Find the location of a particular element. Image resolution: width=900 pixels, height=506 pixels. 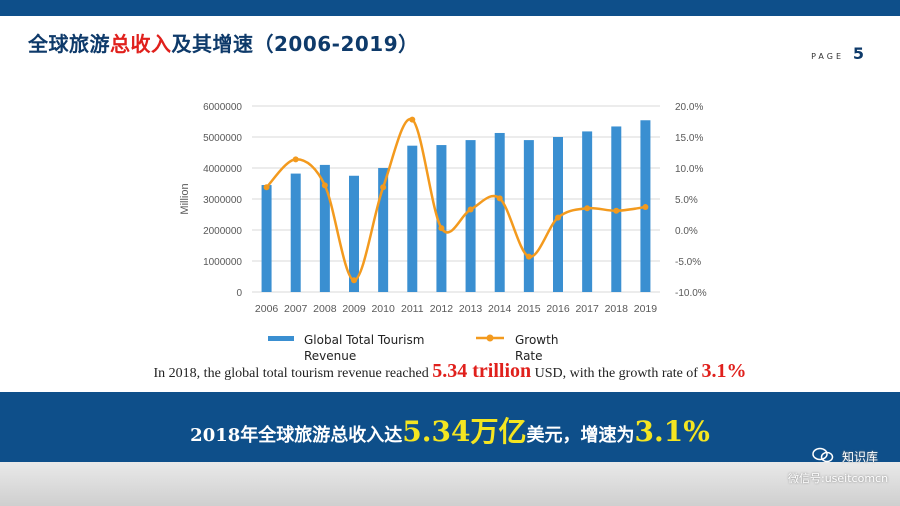

slide-title: 全球旅游总收入及其增速（2006-2019） is located at coordinates (223, 44).